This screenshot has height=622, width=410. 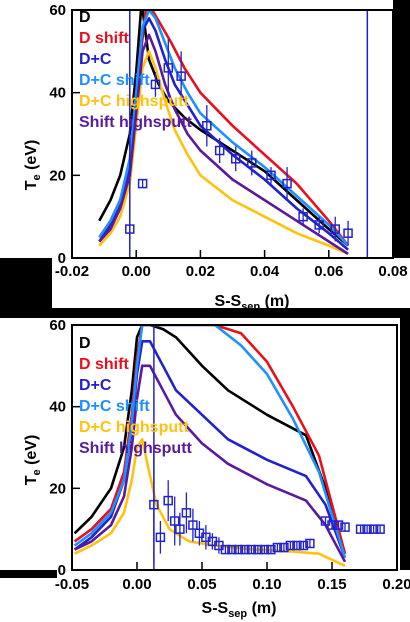 What do you see at coordinates (134, 101) in the screenshot?
I see `legend-entry: D+C highsputt` at bounding box center [134, 101].